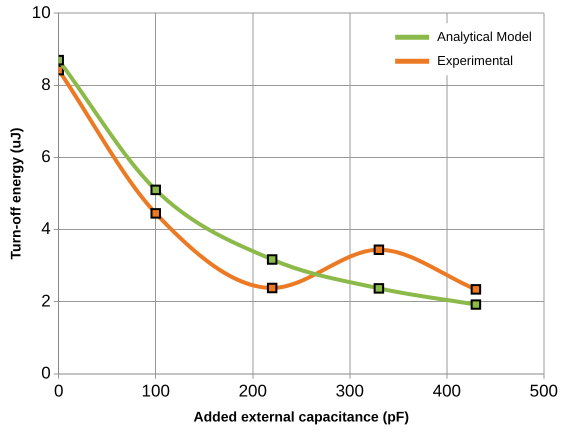 The height and width of the screenshot is (432, 561). Describe the element at coordinates (46, 156) in the screenshot. I see `y-tick-label: 6` at that location.